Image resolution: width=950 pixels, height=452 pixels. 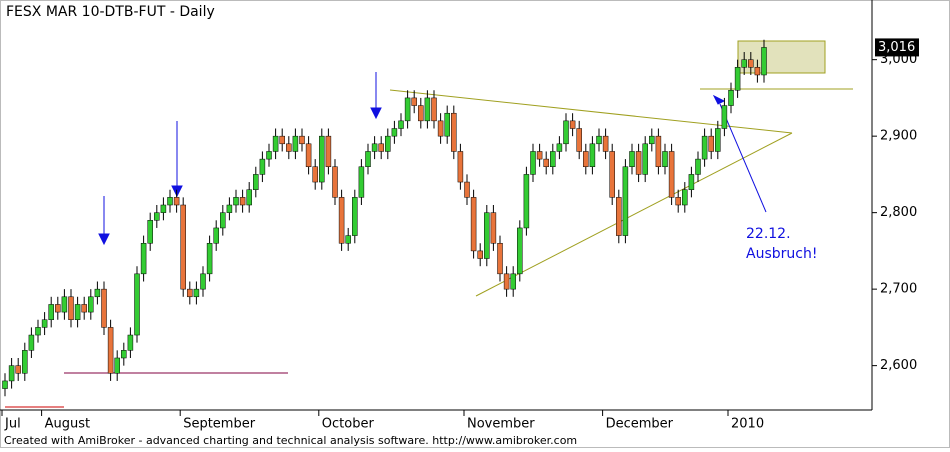 I want to click on x-tick-label: November, so click(x=501, y=424).